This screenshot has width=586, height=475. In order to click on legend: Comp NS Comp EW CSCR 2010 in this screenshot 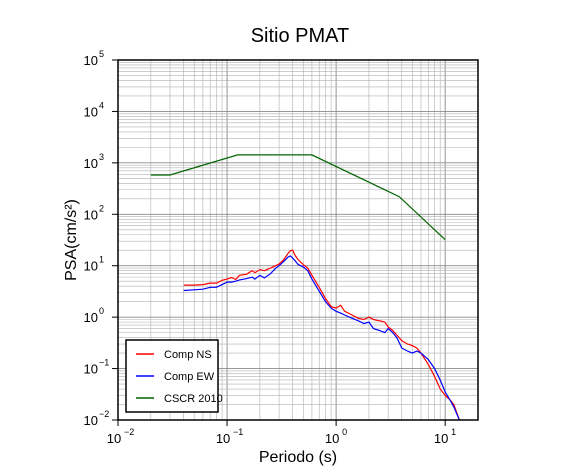, I will do `click(174, 376)`.